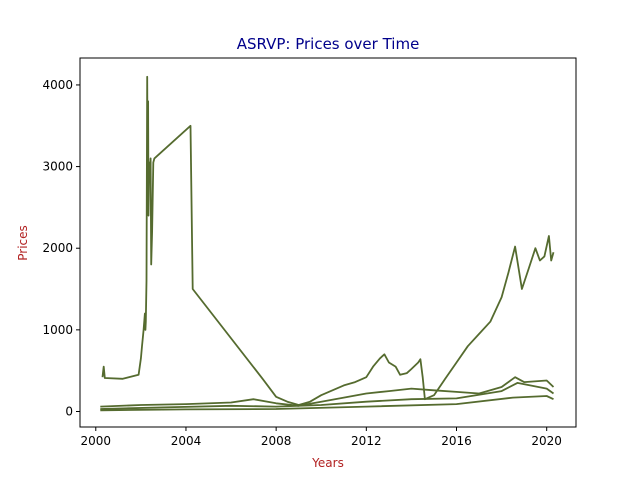  What do you see at coordinates (57, 85) in the screenshot?
I see `y-tick-label: 4000` at bounding box center [57, 85].